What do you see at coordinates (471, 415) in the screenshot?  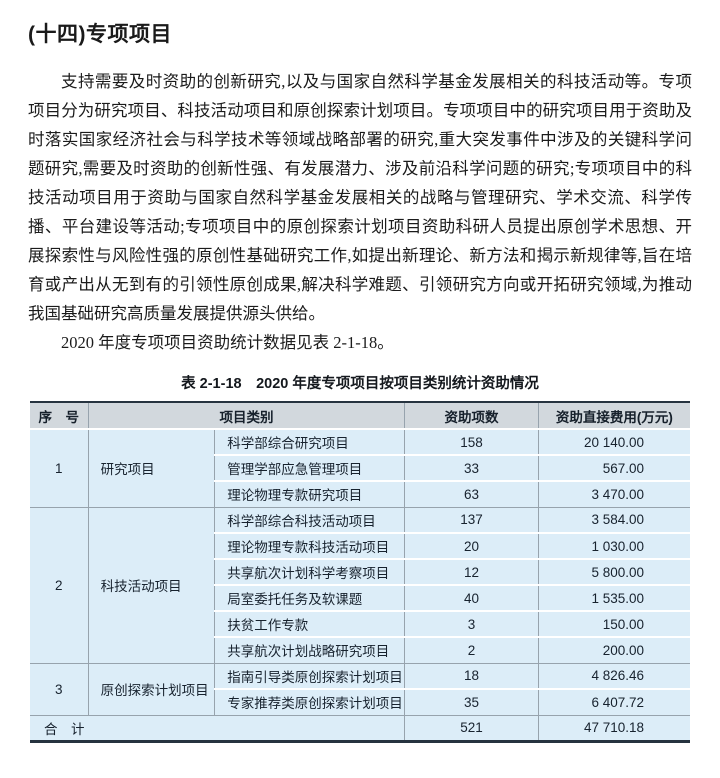 I see `header-count: 资助项数` at bounding box center [471, 415].